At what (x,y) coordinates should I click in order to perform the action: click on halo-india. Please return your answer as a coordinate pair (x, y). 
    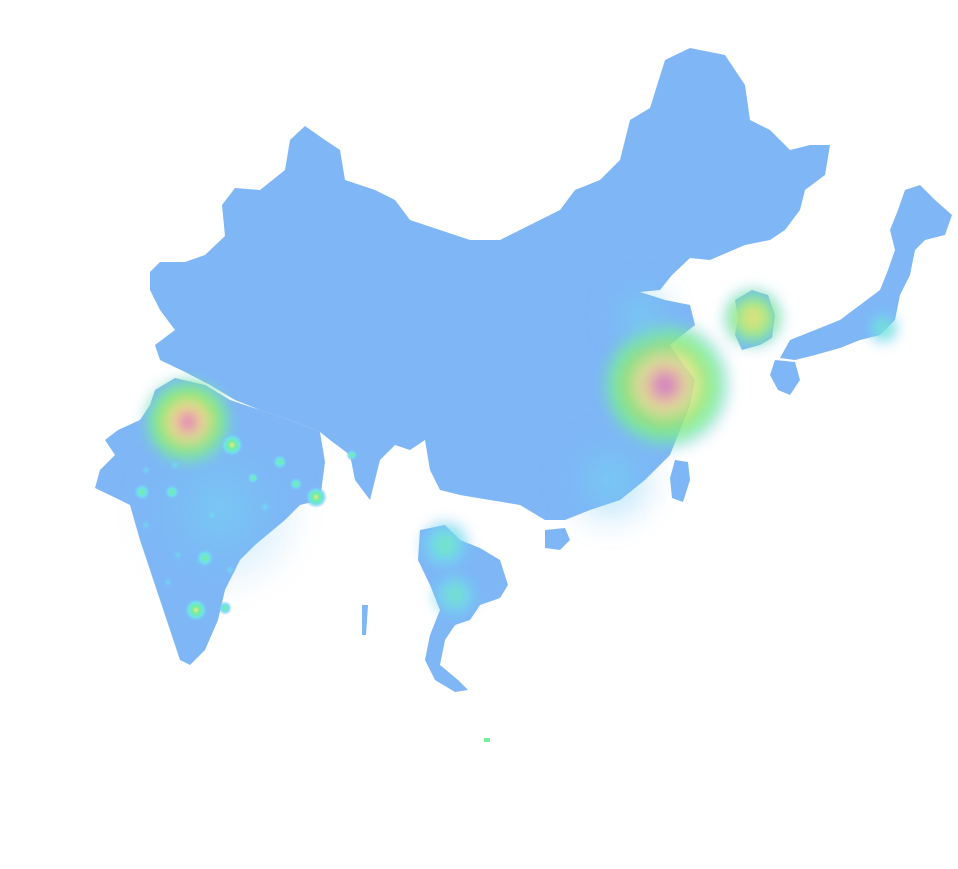
    Looking at the image, I should click on (220, 510).